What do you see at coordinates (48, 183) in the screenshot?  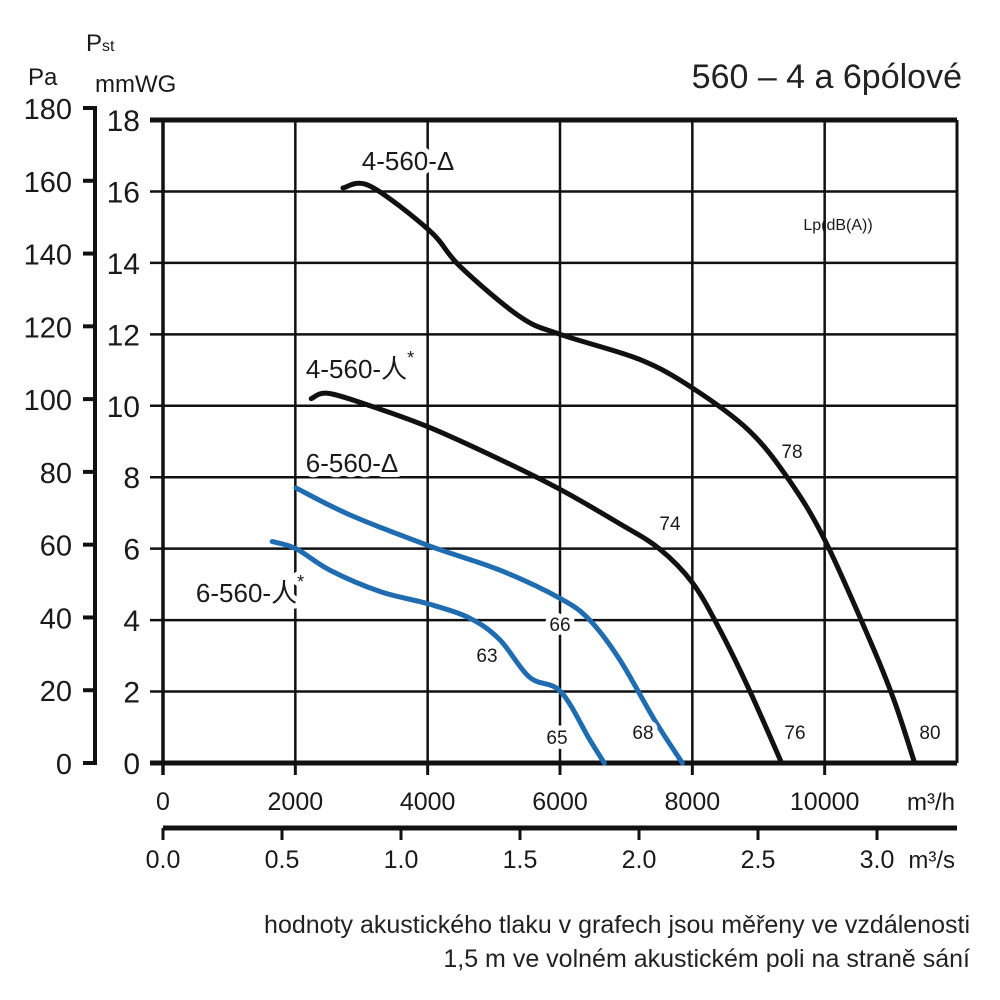 I see `y-tick-label-pa: 160` at bounding box center [48, 183].